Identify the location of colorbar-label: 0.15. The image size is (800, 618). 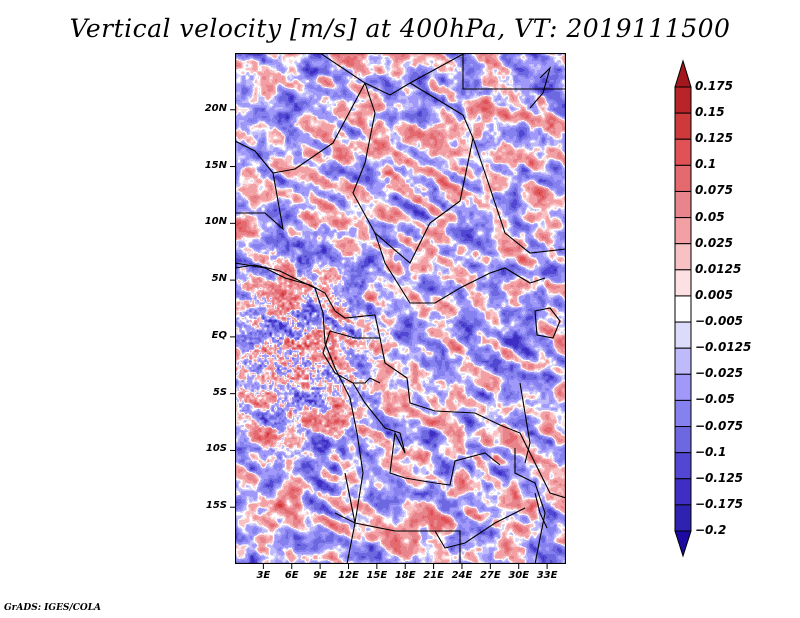
(710, 112).